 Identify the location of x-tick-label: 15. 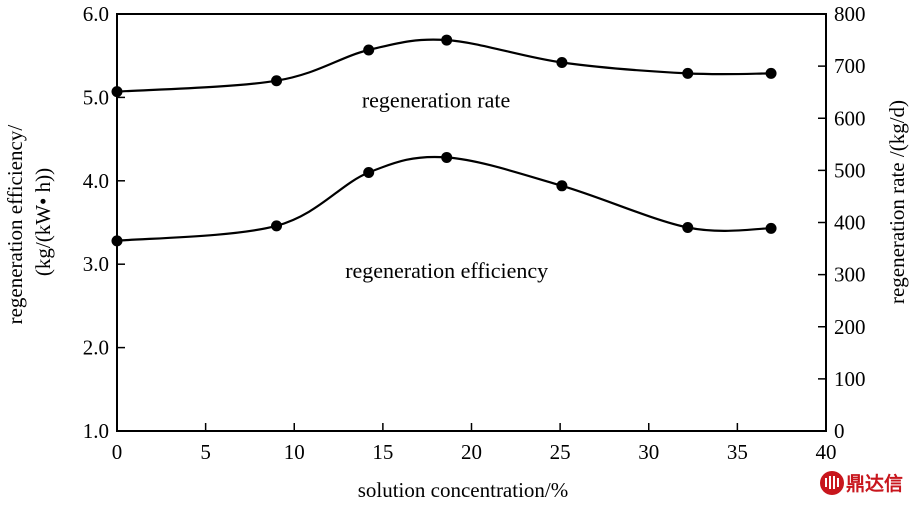
(382, 452).